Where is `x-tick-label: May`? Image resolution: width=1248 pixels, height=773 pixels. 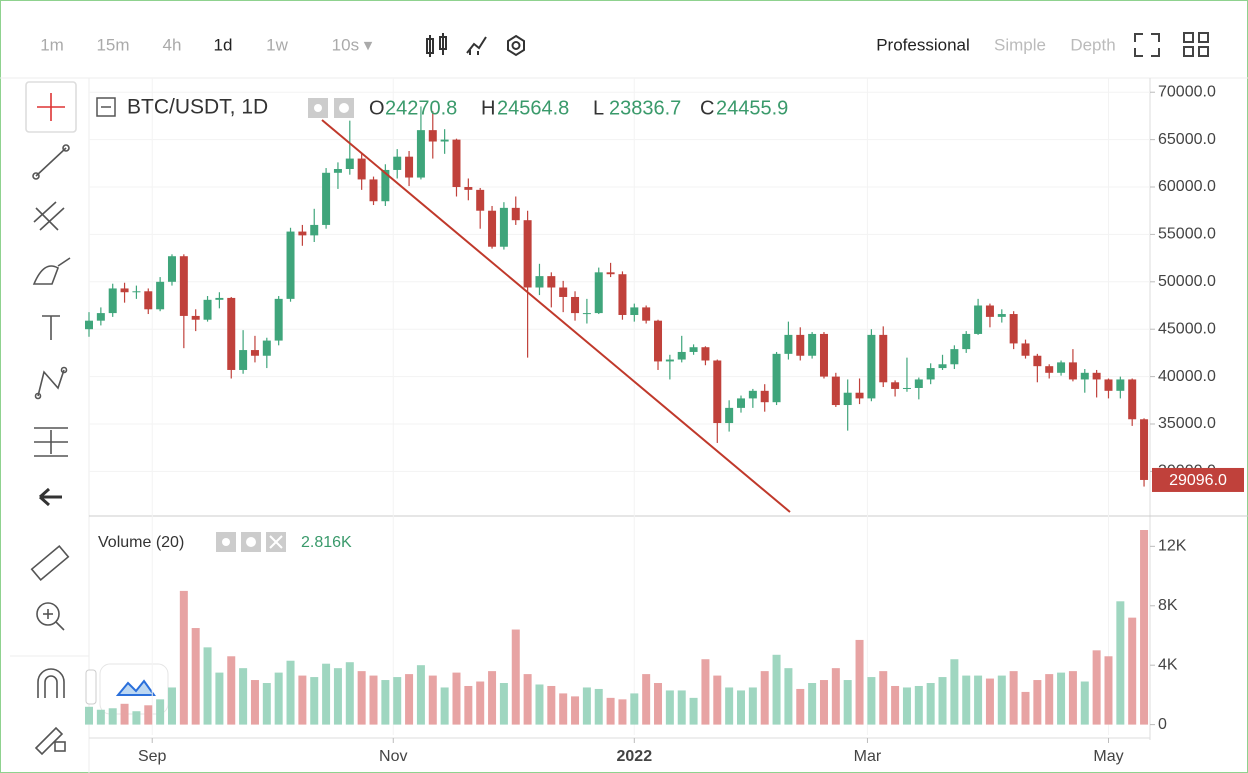 x-tick-label: May is located at coordinates (1108, 756).